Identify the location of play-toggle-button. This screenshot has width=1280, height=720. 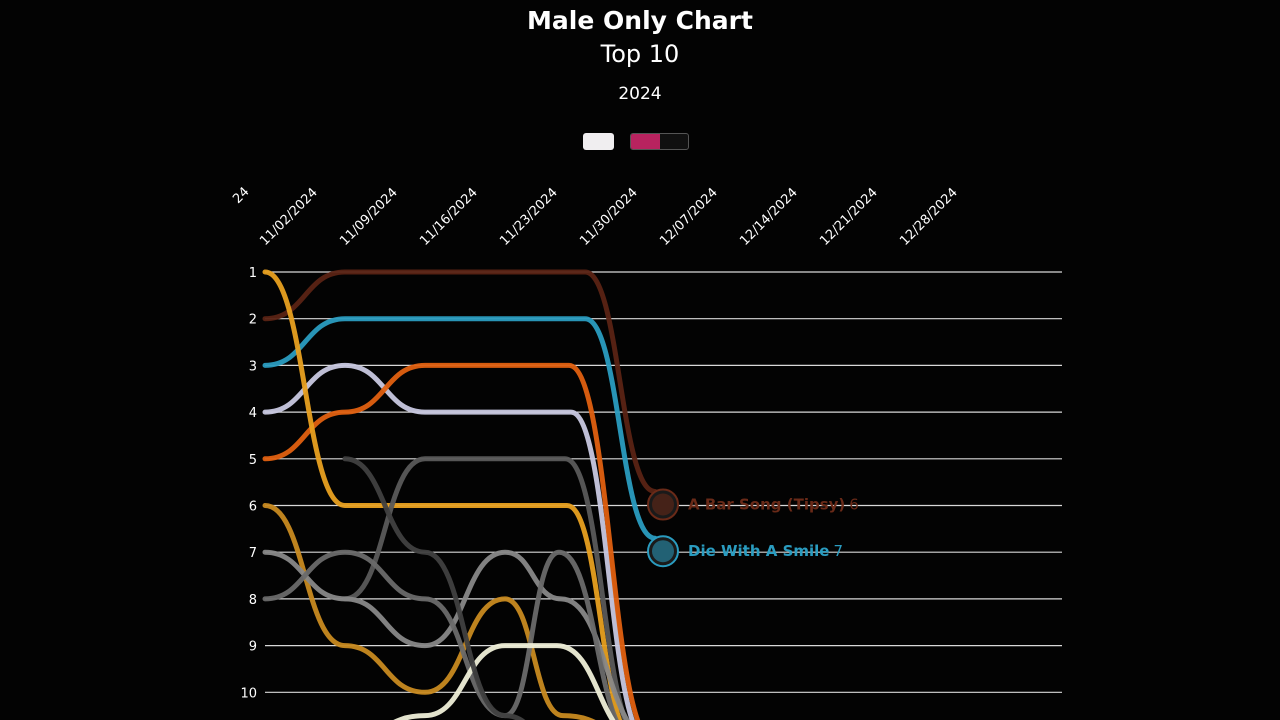
(598, 141).